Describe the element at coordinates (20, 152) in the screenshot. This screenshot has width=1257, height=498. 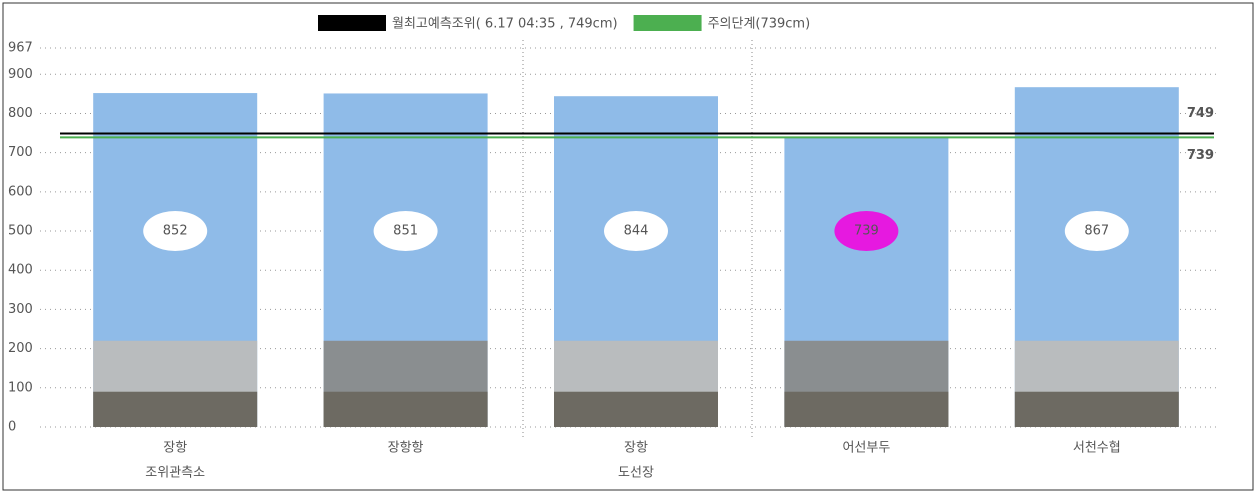
I see `y-tick-label: 700` at that location.